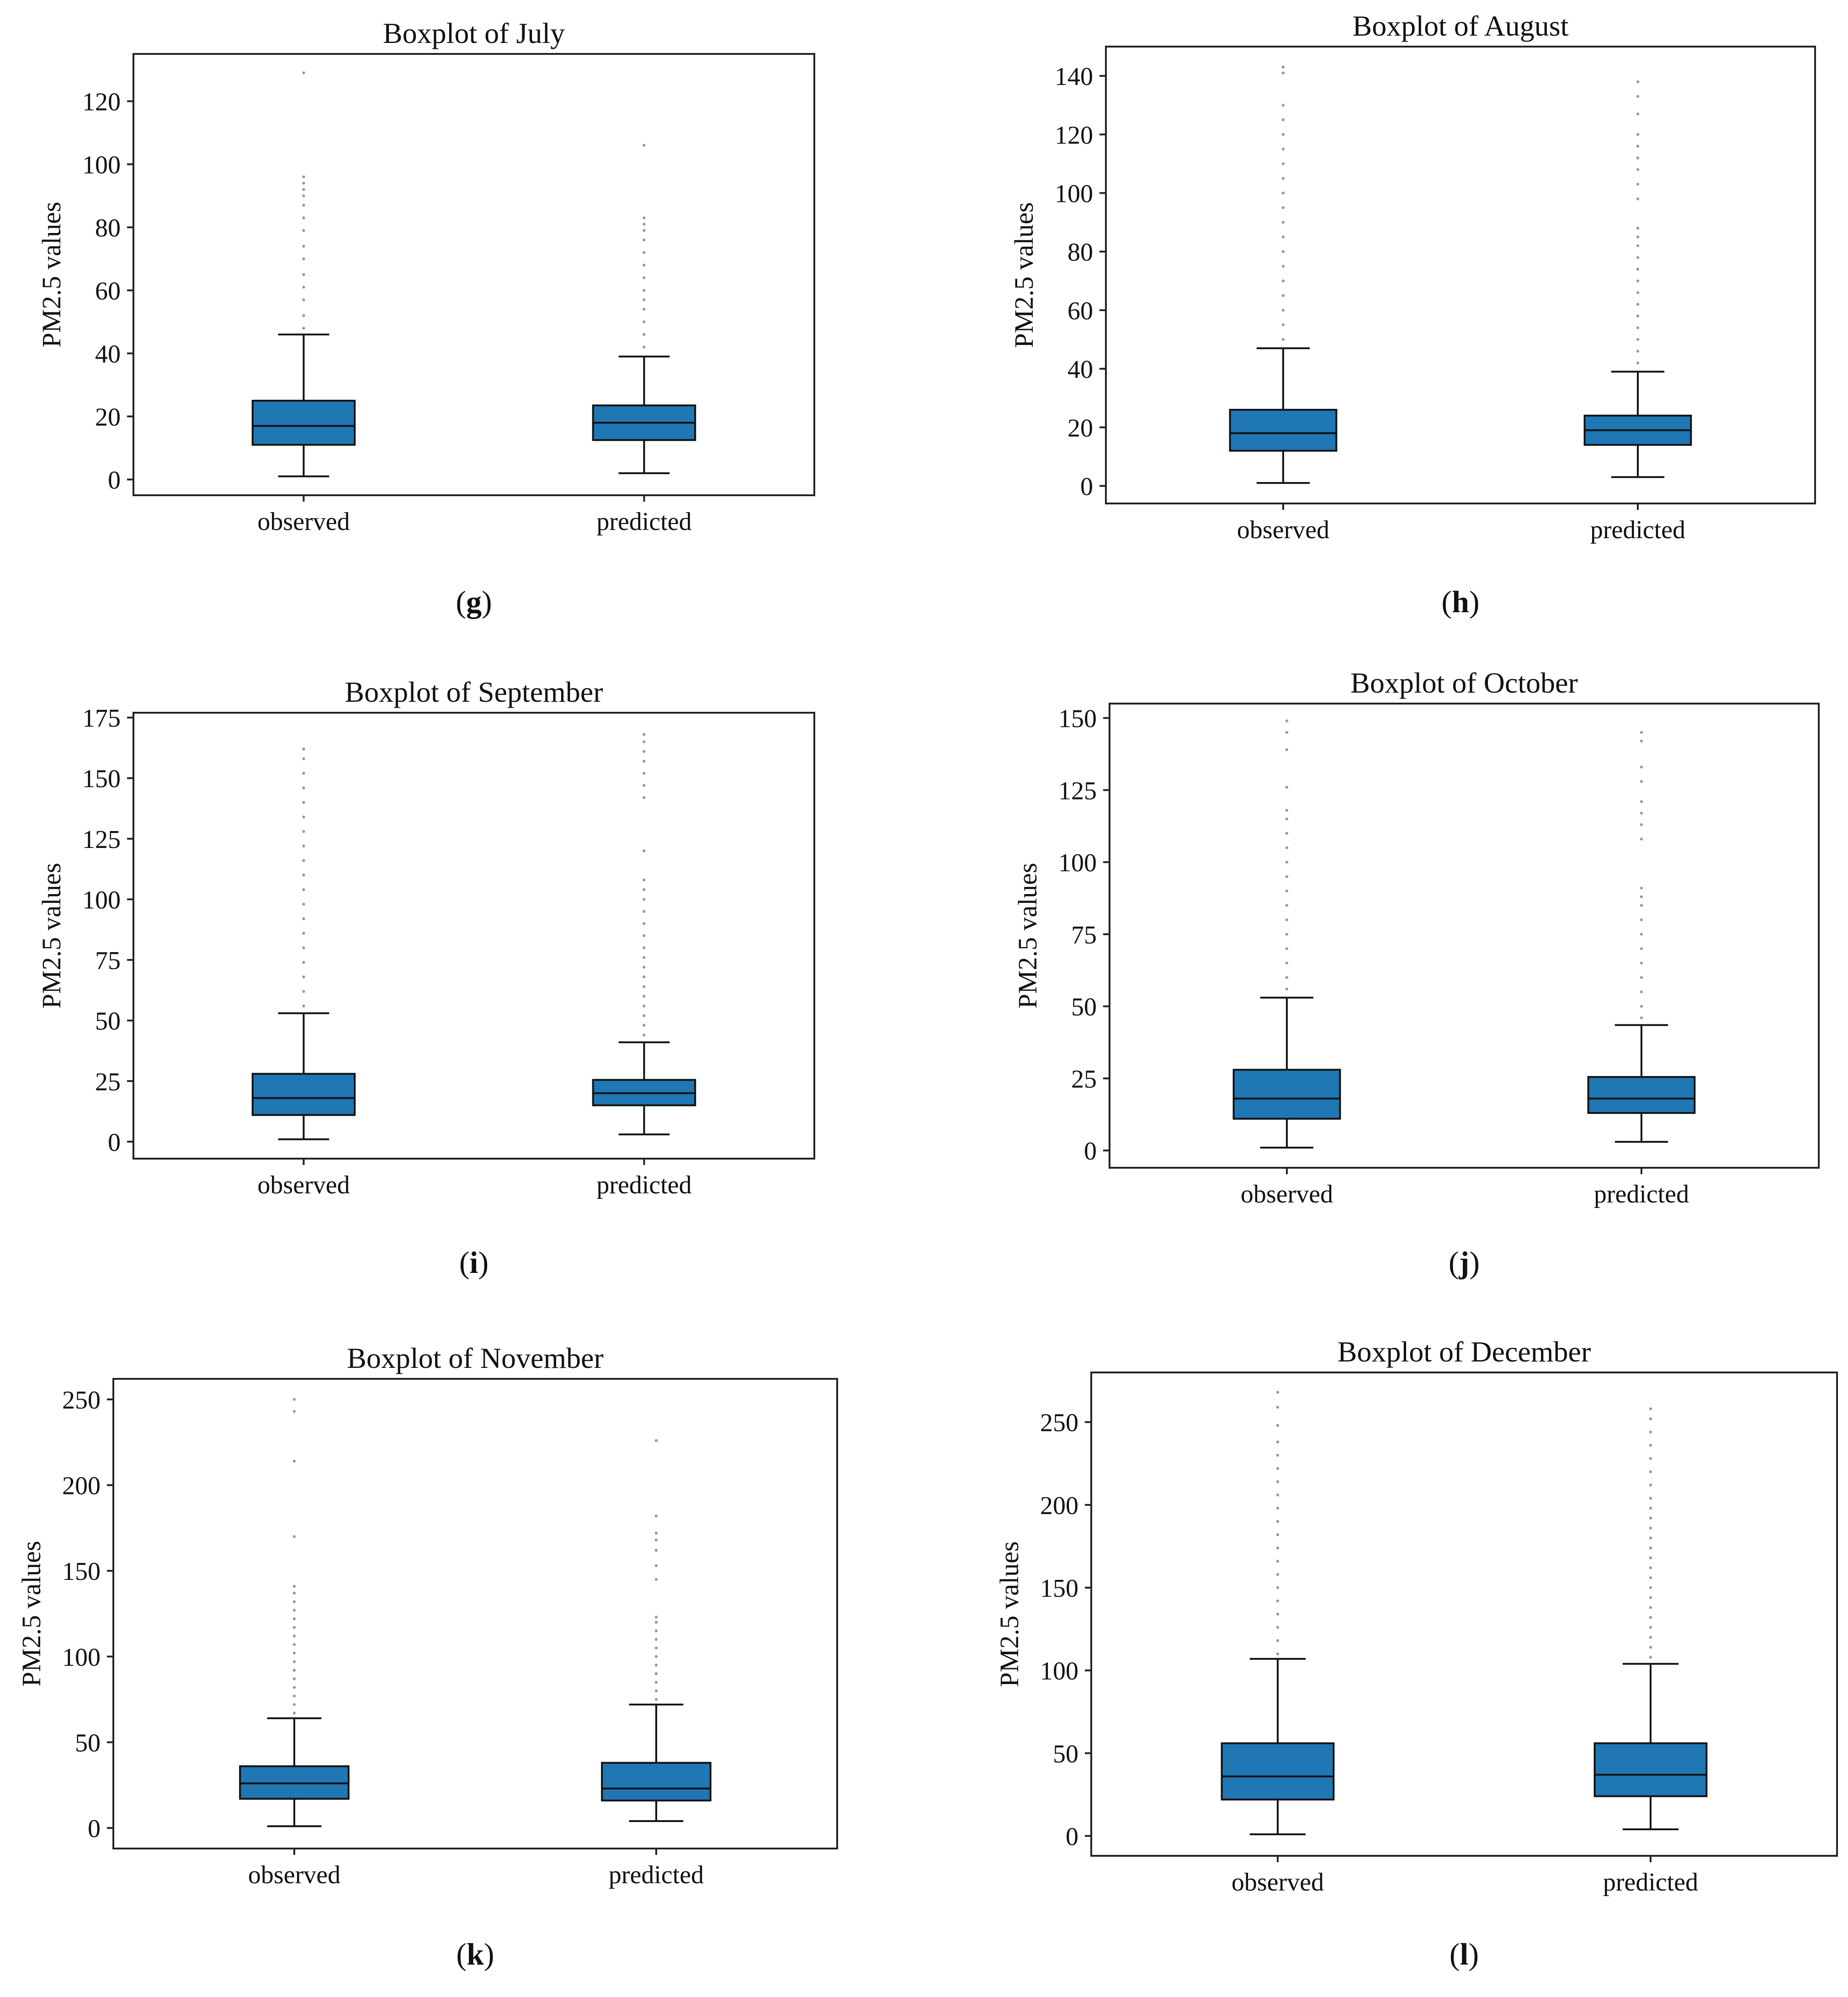 Image resolution: width=1848 pixels, height=1997 pixels. What do you see at coordinates (1461, 26) in the screenshot?
I see `chart-title: Boxplot of August` at bounding box center [1461, 26].